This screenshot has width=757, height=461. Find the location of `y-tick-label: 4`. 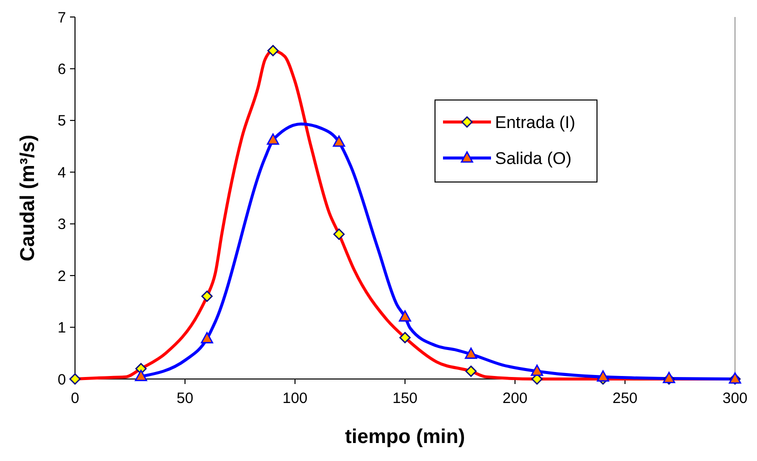

y-tick-label: 4 is located at coordinates (62, 173).